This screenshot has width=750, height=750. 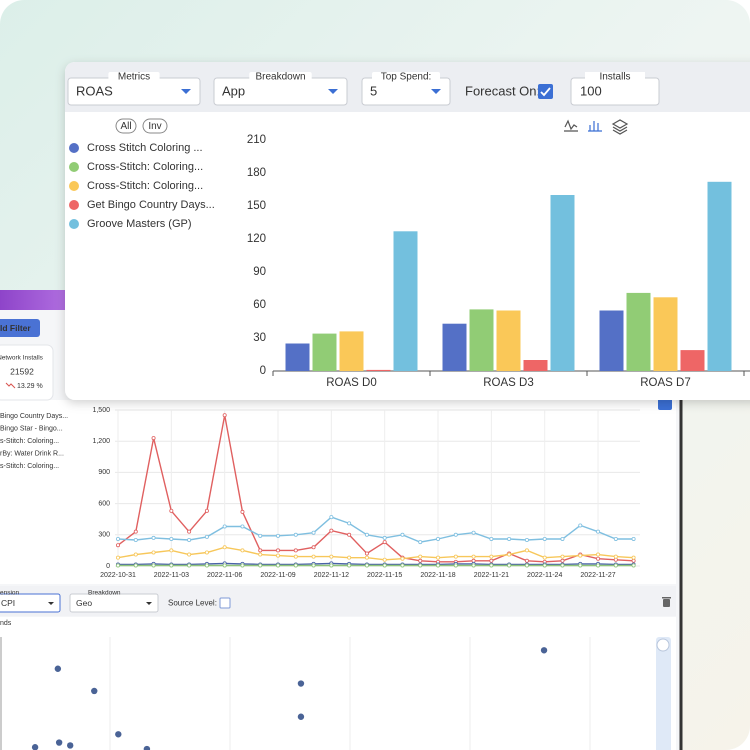 I want to click on x-tick-label: 2022-11-15, so click(x=384, y=575).